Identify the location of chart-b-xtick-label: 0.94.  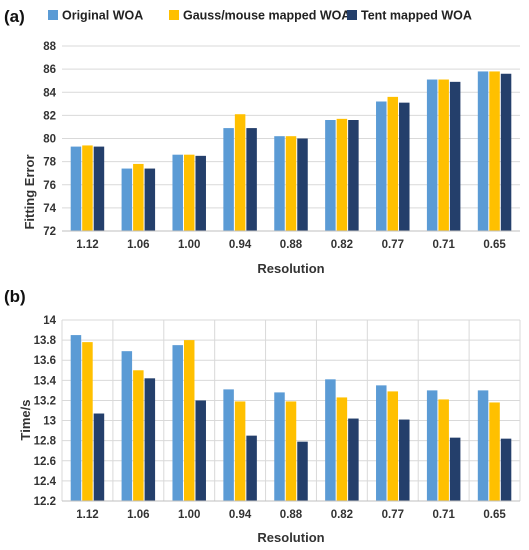
(240, 515).